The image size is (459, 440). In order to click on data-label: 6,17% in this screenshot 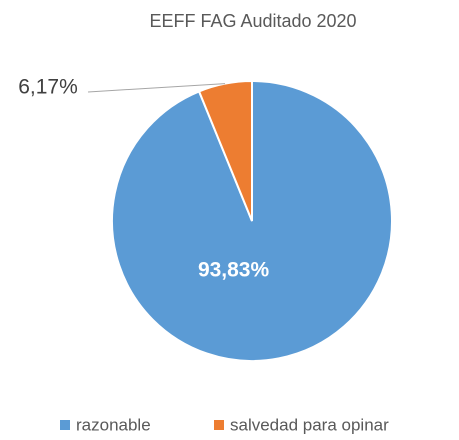, I will do `click(48, 87)`.